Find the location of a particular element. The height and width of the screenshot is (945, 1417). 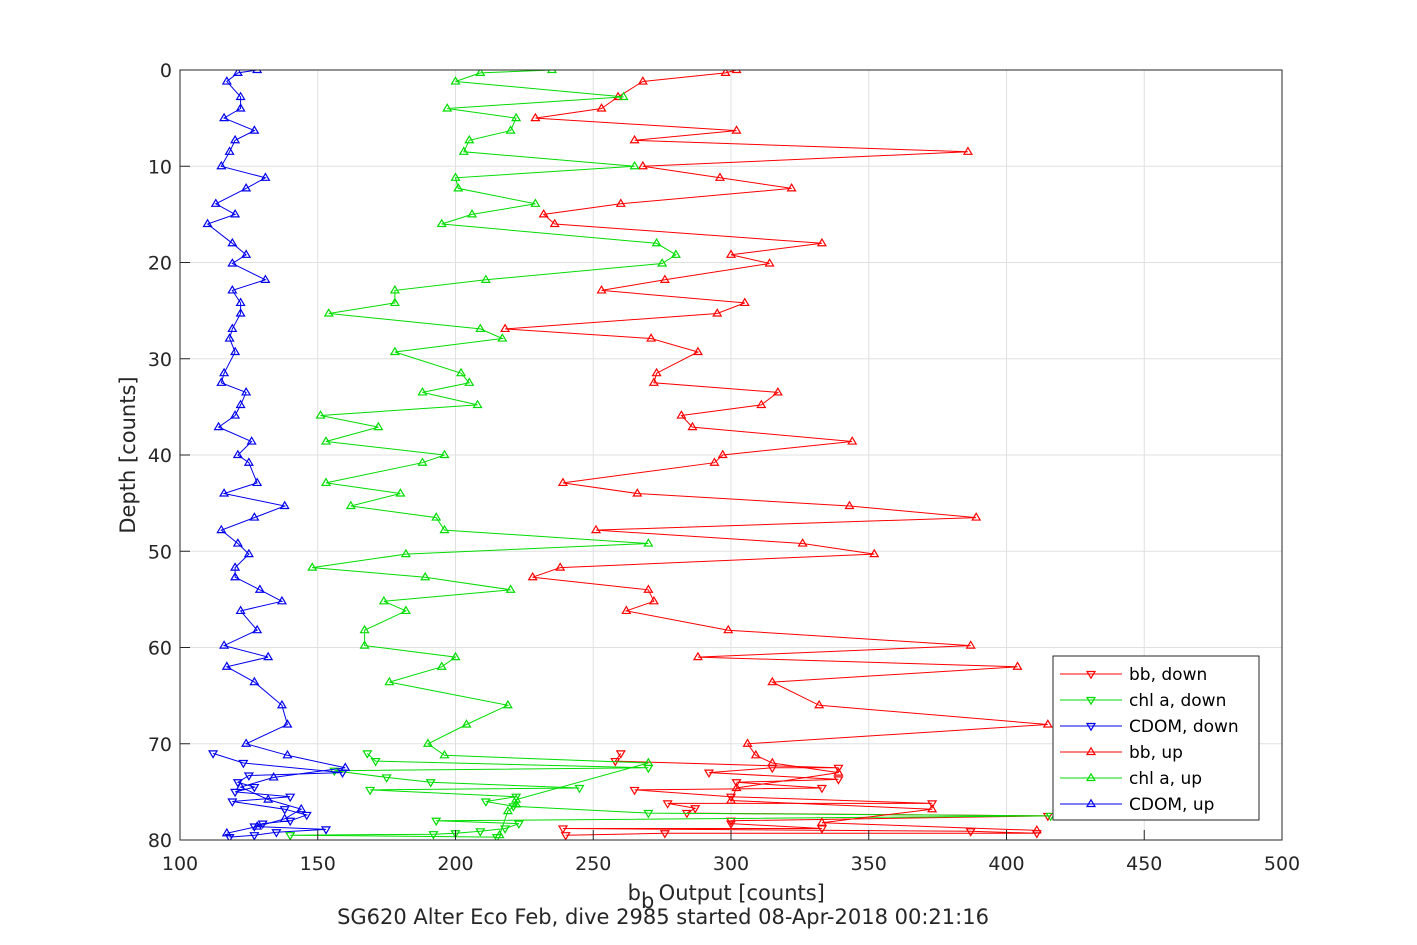

series-bb-down is located at coordinates (805, 795).